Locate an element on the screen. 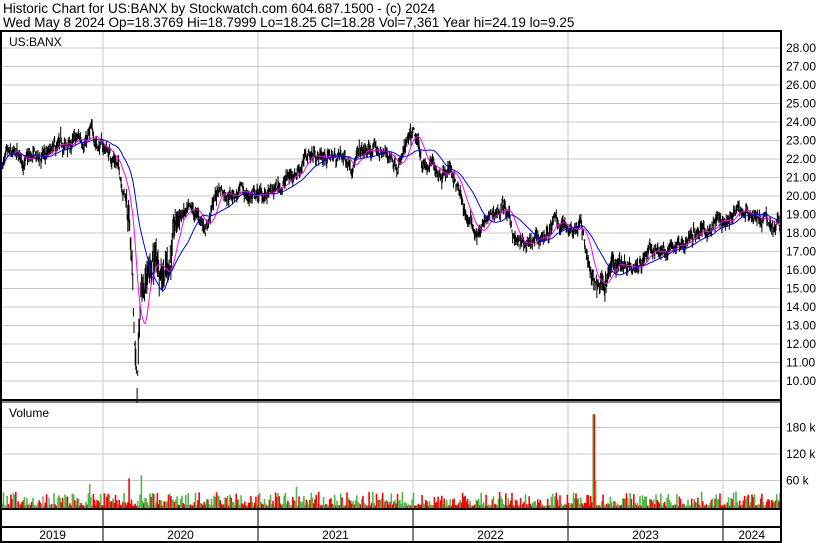 This screenshot has height=543, width=830. price-tick-label: 11.00 is located at coordinates (800, 363).